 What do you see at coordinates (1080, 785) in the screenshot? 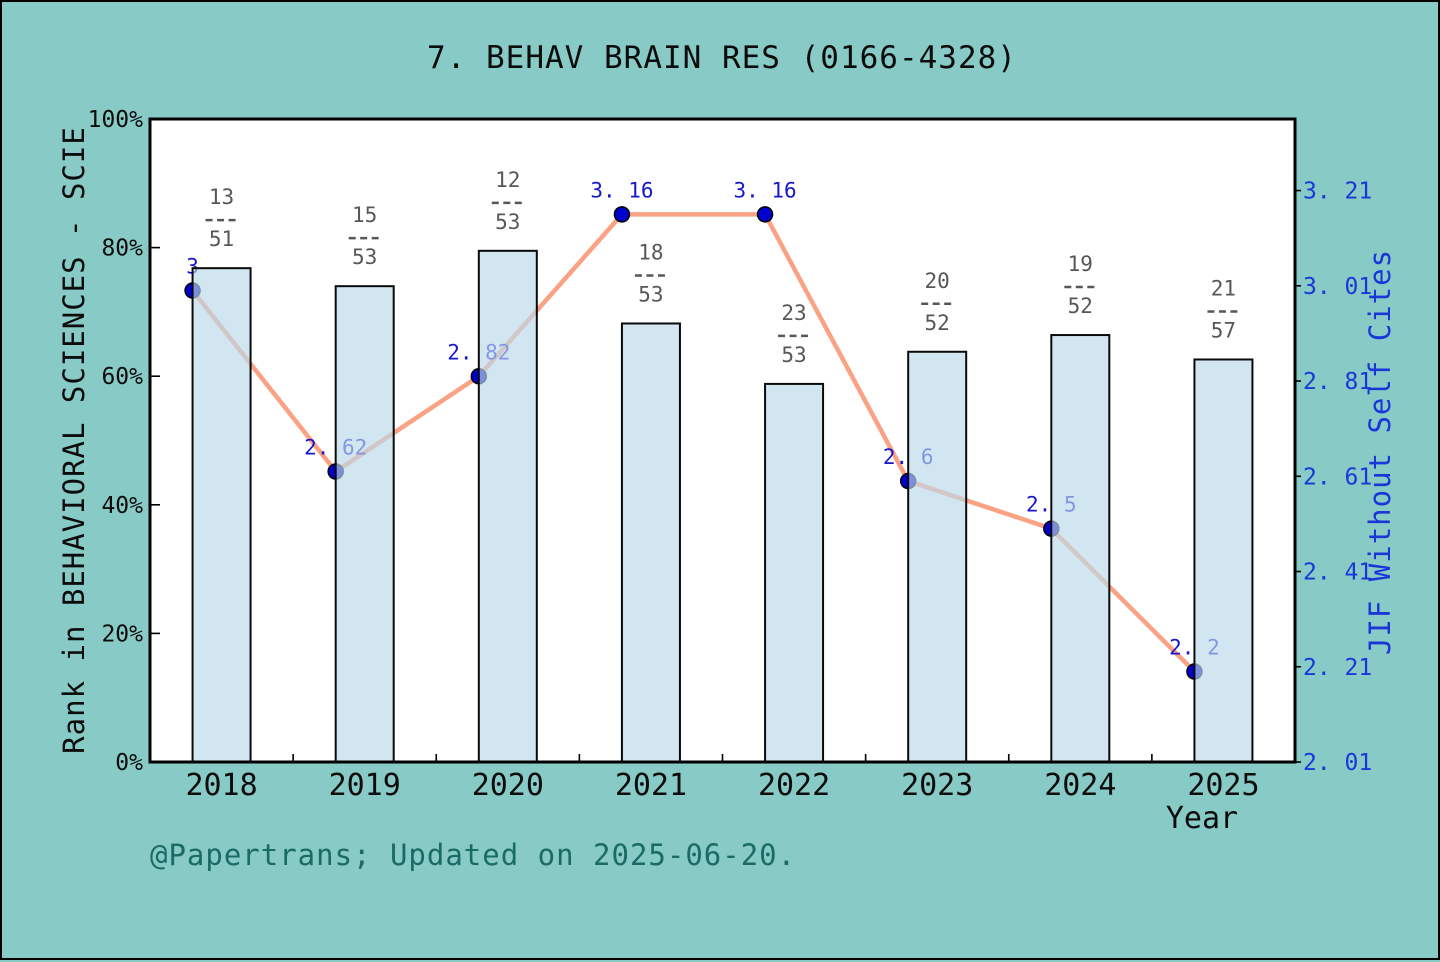
I see `x-tick-label-2024: 2024` at bounding box center [1080, 785].